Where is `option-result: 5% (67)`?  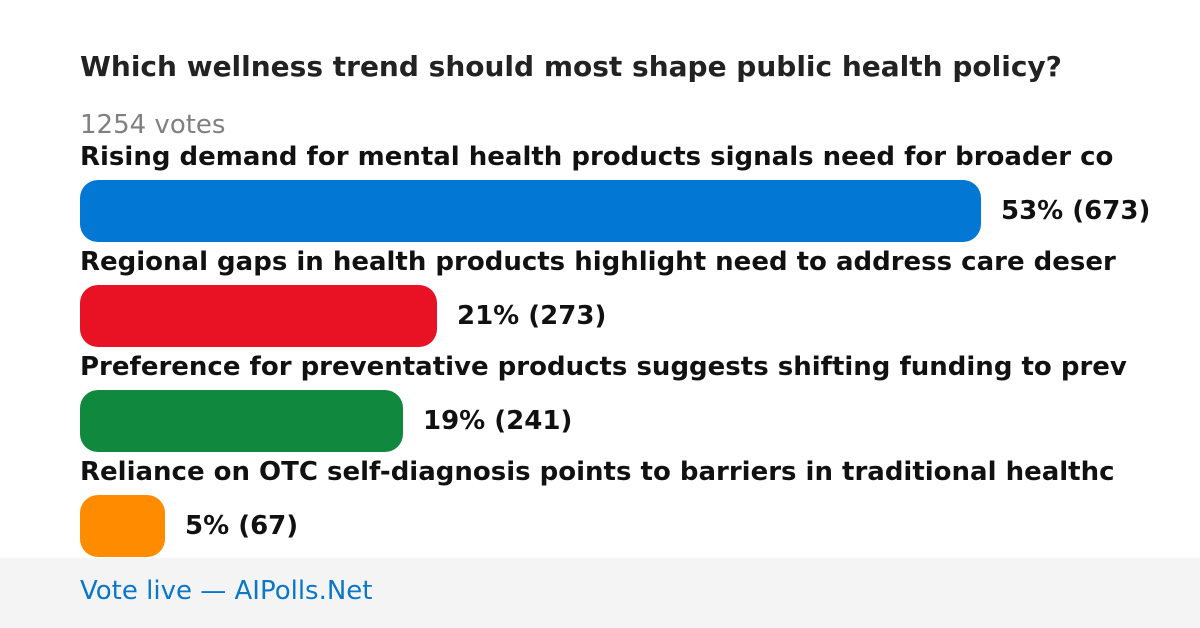 option-result: 5% (67) is located at coordinates (242, 526).